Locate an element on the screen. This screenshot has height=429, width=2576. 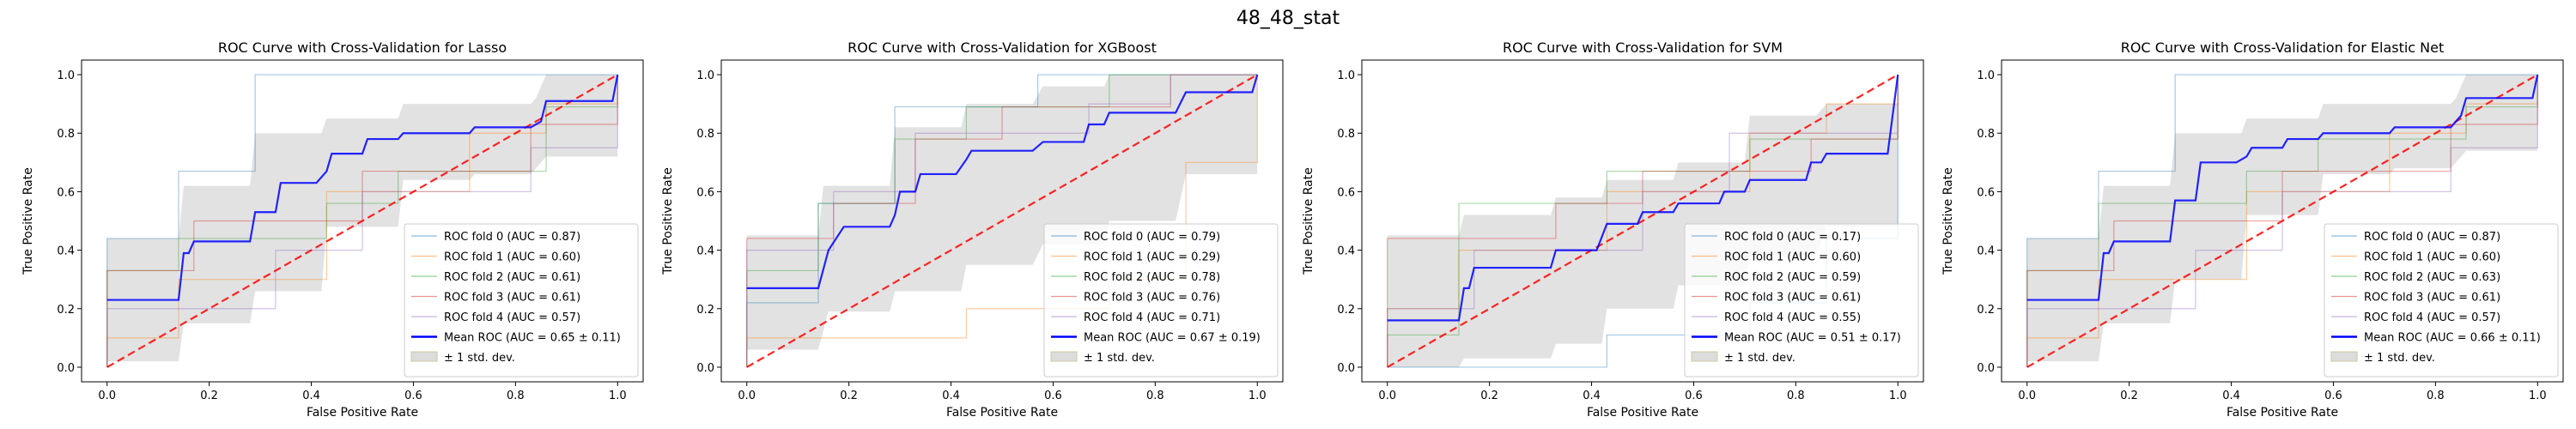
legend-label: ROC fold 2 (AUC = 0.61) is located at coordinates (512, 277).